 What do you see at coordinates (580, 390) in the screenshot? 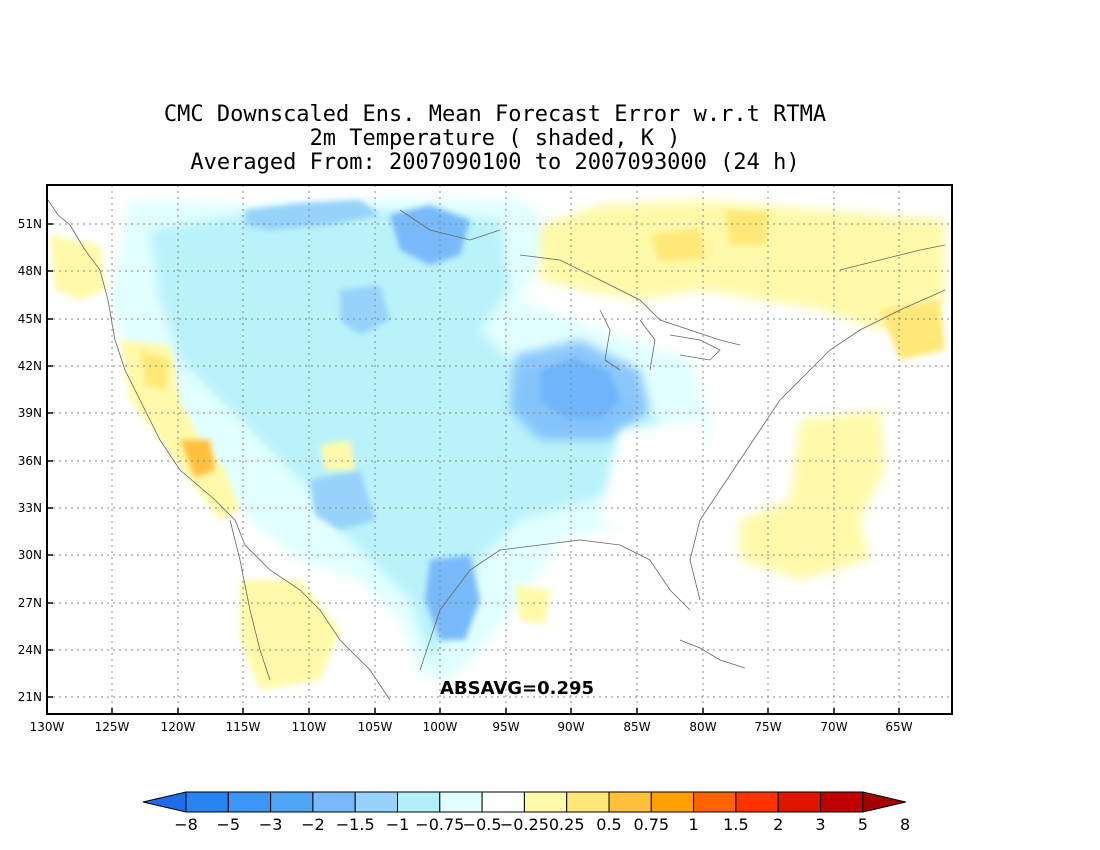
I see `field-blue-mo-outer` at bounding box center [580, 390].